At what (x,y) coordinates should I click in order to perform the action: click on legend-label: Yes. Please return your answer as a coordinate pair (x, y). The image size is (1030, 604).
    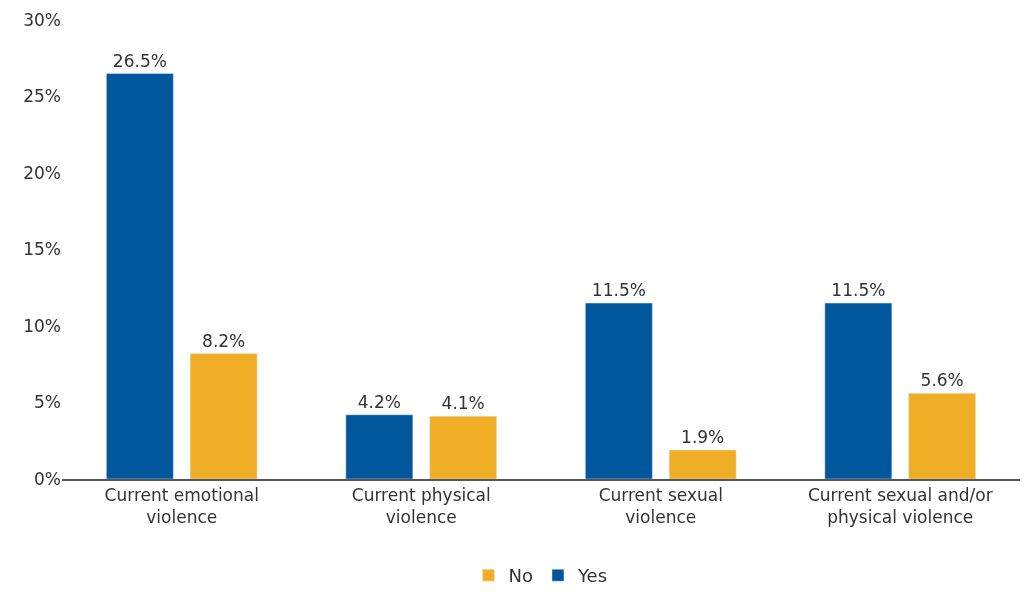
    Looking at the image, I should click on (592, 576).